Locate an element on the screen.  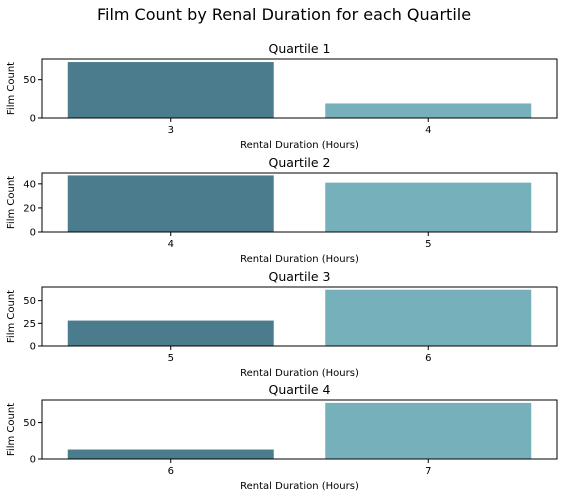
subplot-title: Quartile 1 is located at coordinates (299, 48).